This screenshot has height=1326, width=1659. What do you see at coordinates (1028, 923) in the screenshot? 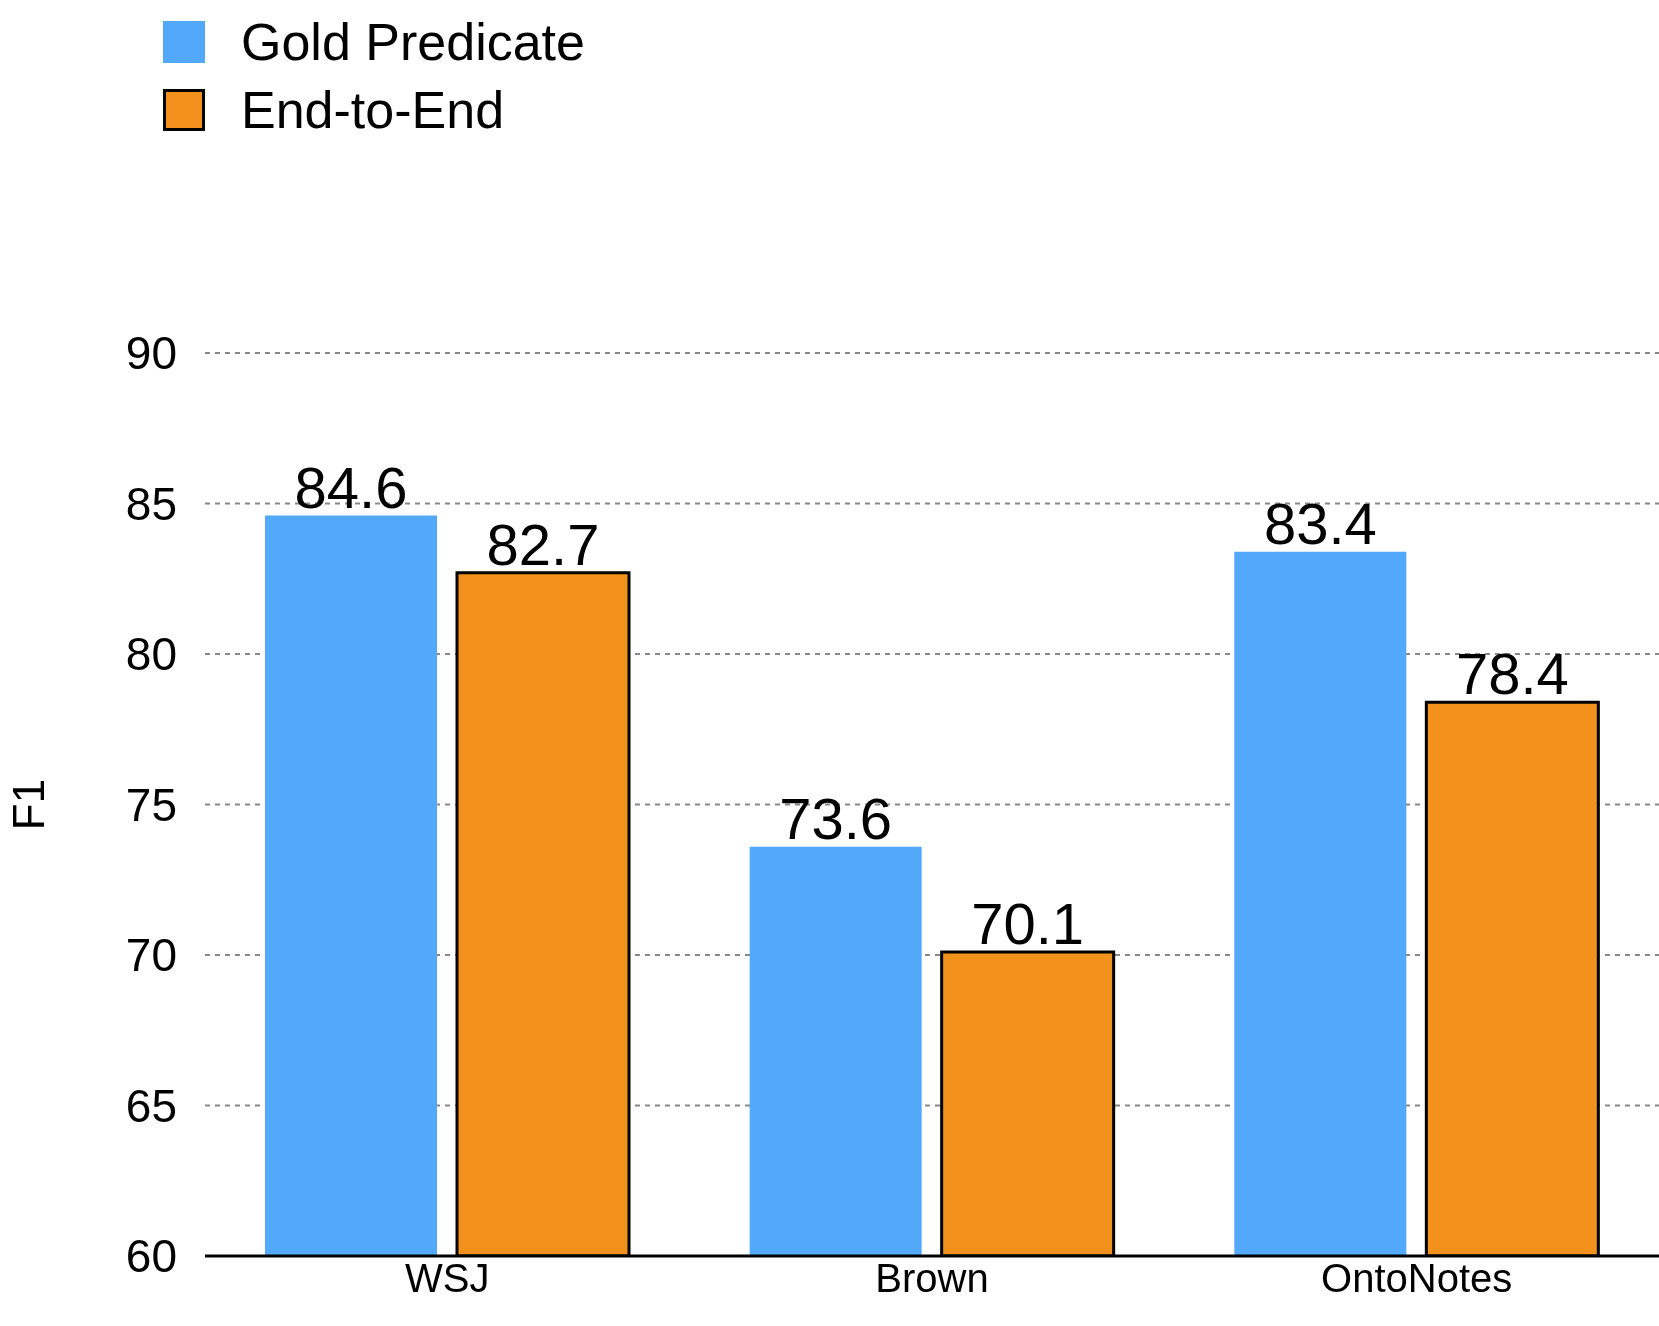
I see `data-label: 70.1` at bounding box center [1028, 923].